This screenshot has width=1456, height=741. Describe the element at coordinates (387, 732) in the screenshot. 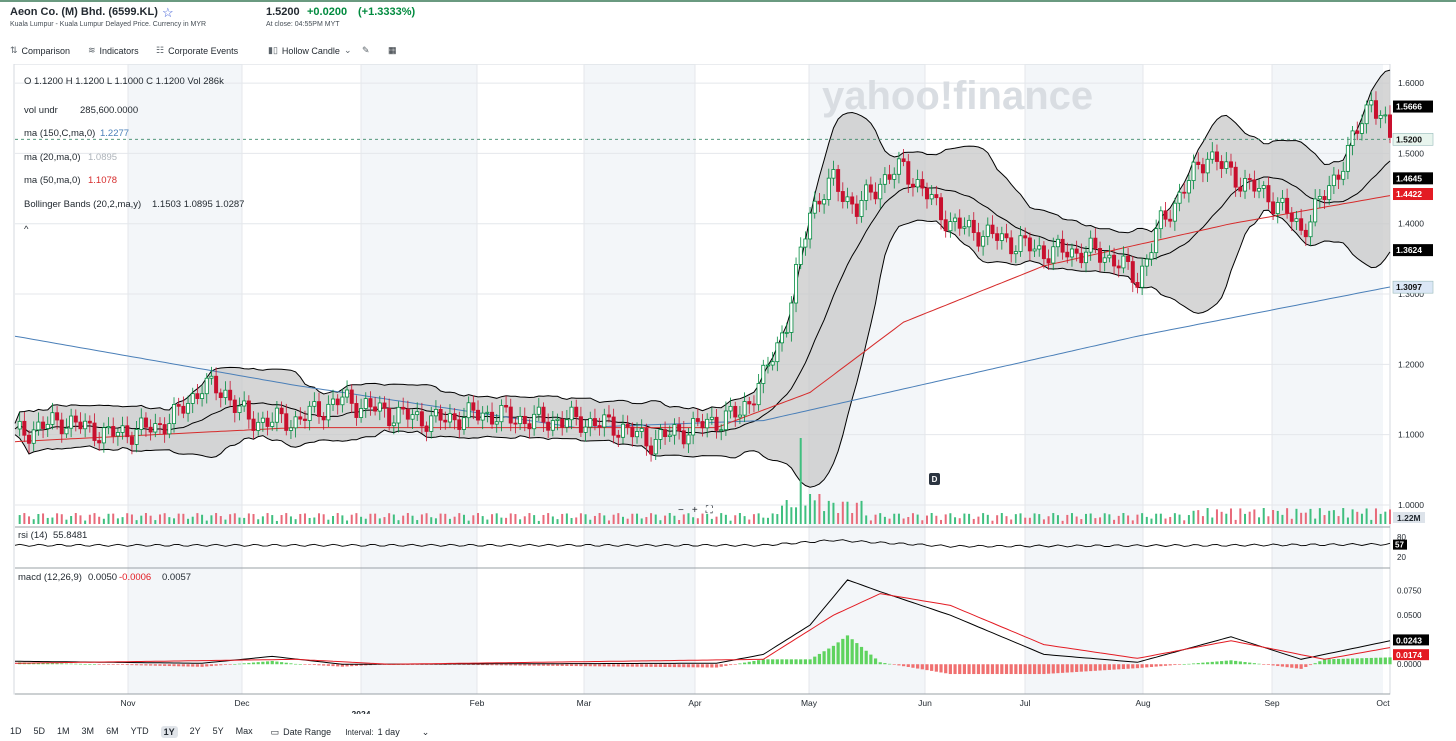

I see `interval-dropdown: Interval: 1 day ⌄` at that location.